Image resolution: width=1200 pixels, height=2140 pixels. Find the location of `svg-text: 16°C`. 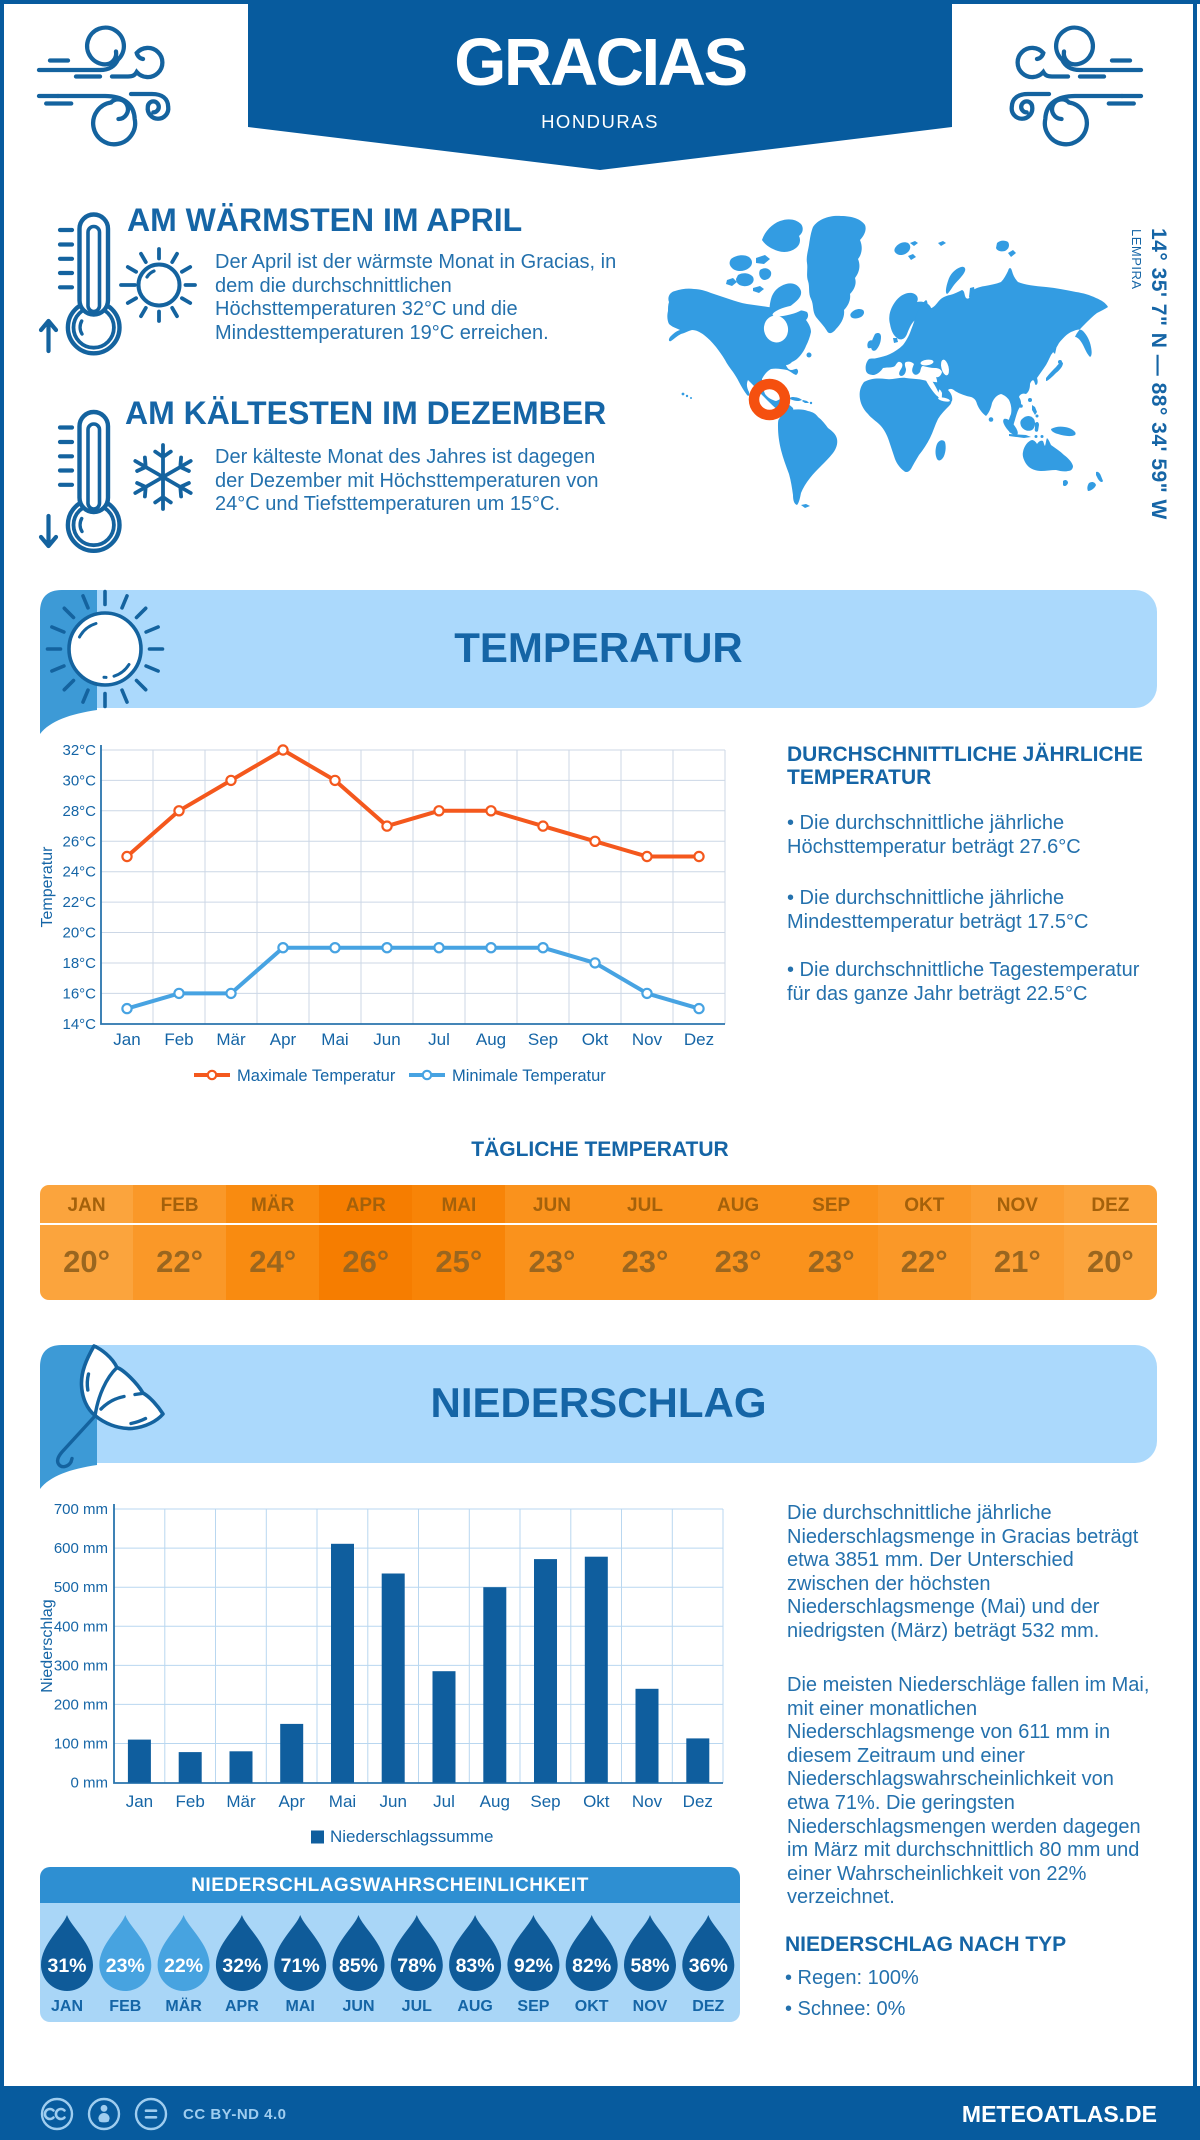

svg-text: 16°C is located at coordinates (79, 993).